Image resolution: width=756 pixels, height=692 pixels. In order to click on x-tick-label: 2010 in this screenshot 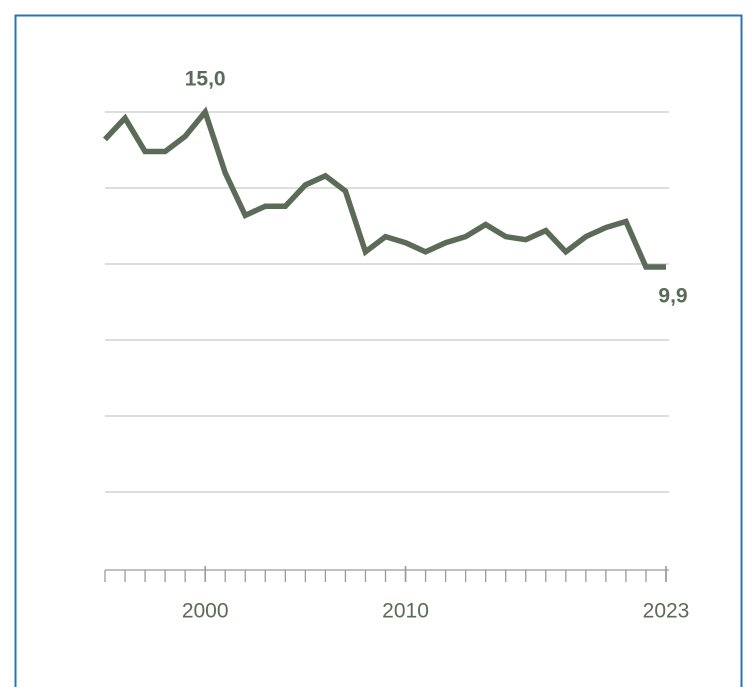, I will do `click(405, 611)`.